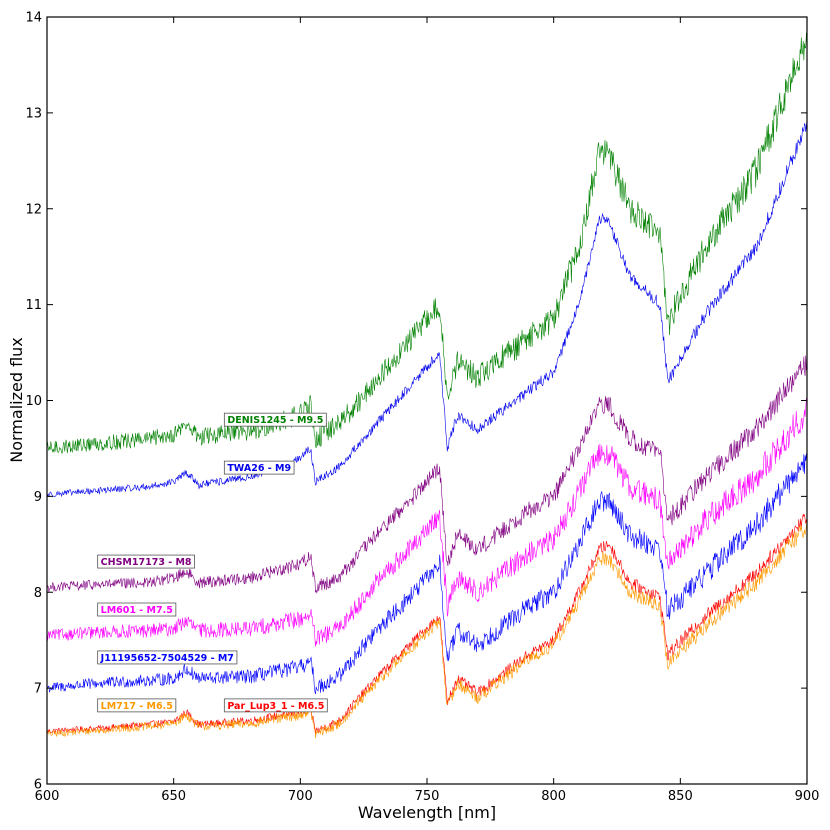 This screenshot has height=830, width=830. Describe the element at coordinates (427, 796) in the screenshot. I see `x-tick-label-3: 750` at that location.